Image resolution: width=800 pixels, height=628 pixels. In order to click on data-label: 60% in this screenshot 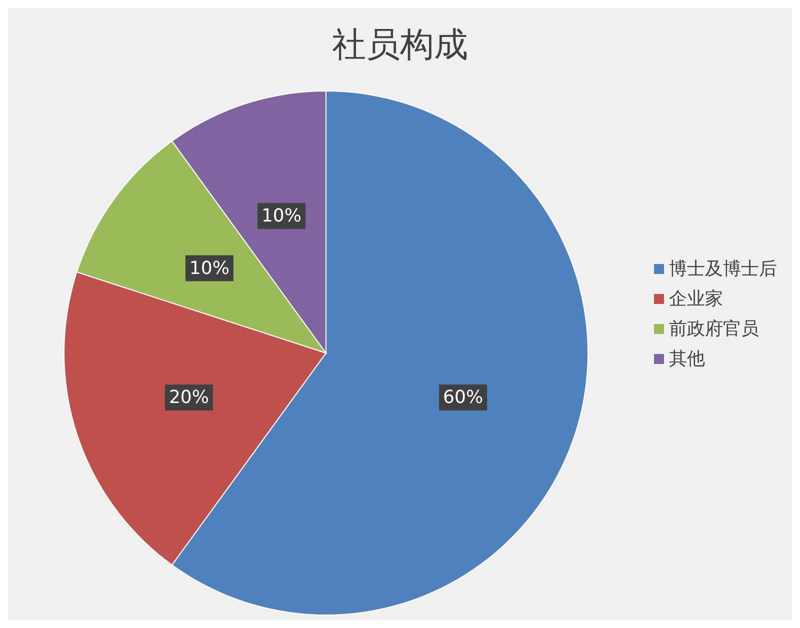, I will do `click(463, 397)`.